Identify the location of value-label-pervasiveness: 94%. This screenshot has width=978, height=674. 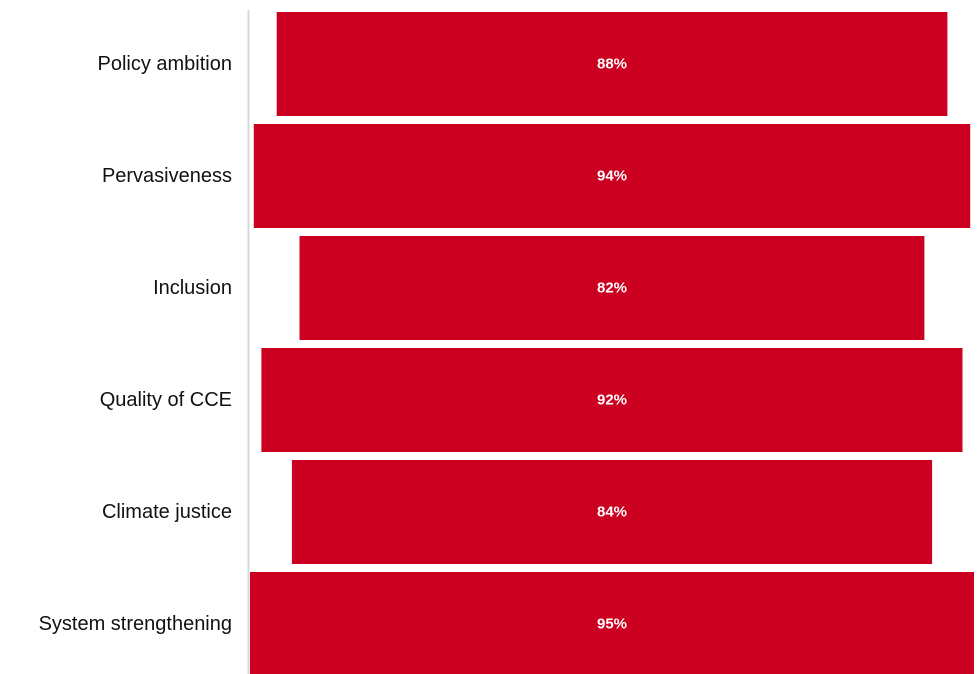
(612, 176).